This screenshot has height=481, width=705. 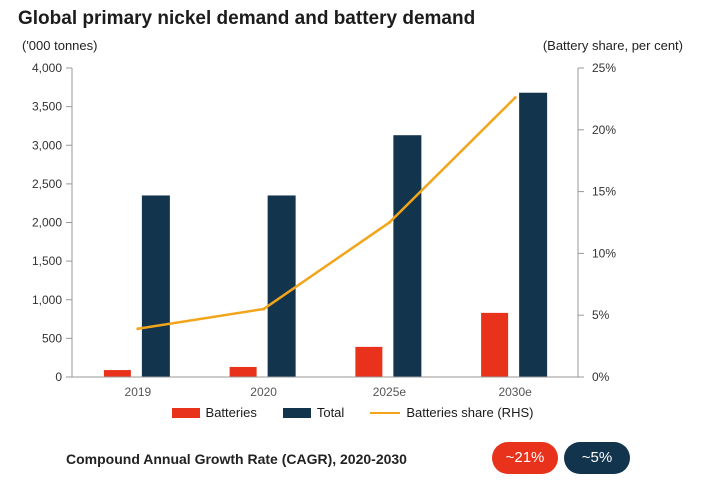 What do you see at coordinates (390, 392) in the screenshot?
I see `x-tick-label: 2025e` at bounding box center [390, 392].